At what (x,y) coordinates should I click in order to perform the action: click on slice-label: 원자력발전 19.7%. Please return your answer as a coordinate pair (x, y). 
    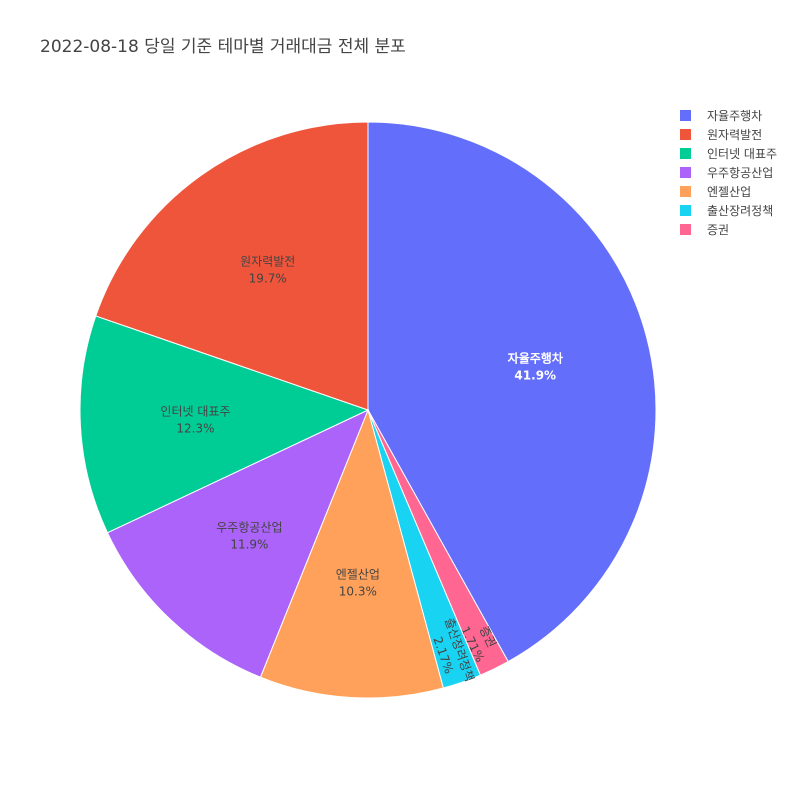
    Looking at the image, I should click on (267, 269).